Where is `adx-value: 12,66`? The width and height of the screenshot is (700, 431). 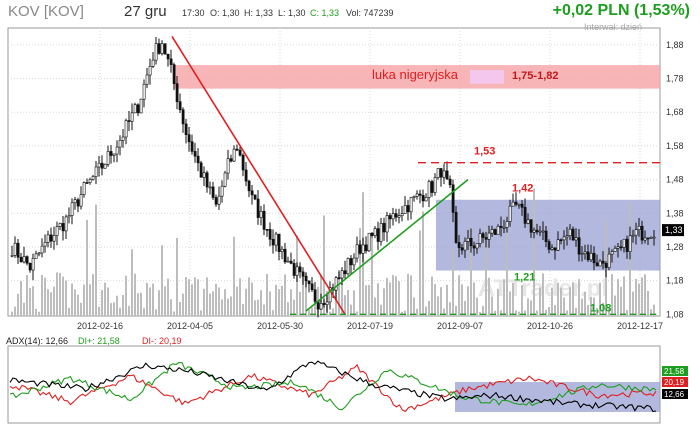
adx-value: 12,66 is located at coordinates (674, 394).